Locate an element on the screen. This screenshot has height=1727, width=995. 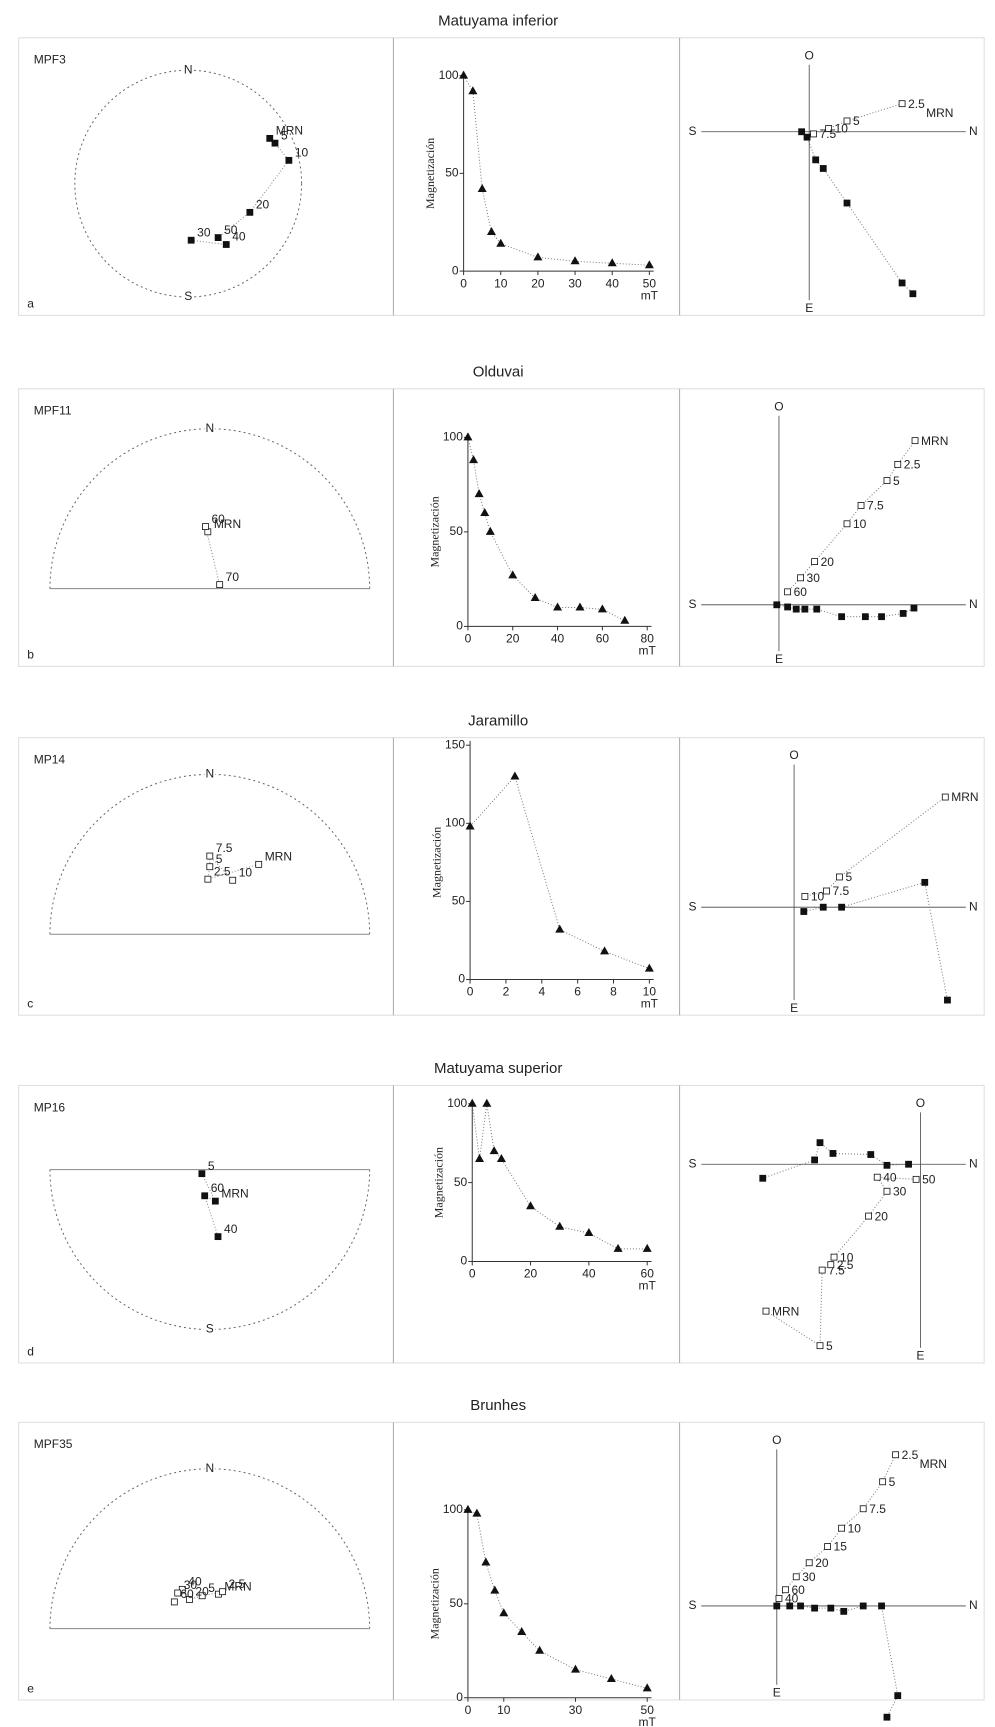
step-label: 2.5 is located at coordinates (845, 1265).